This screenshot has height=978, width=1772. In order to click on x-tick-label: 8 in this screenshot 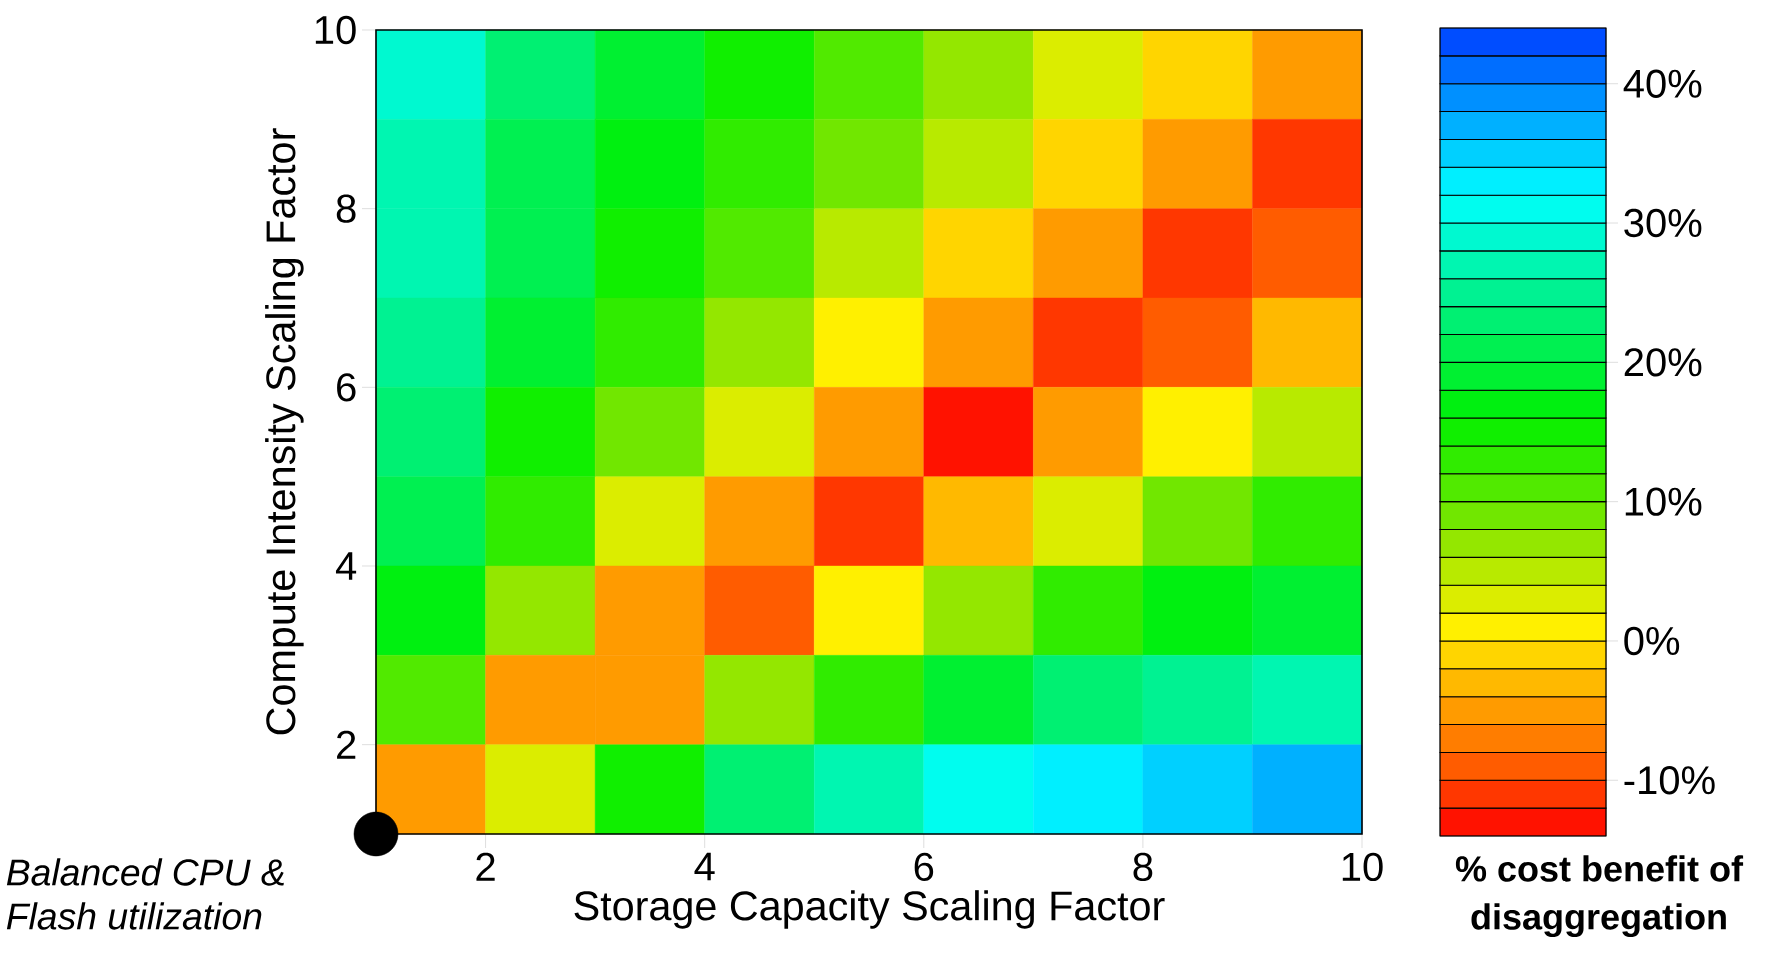, I will do `click(1143, 867)`.